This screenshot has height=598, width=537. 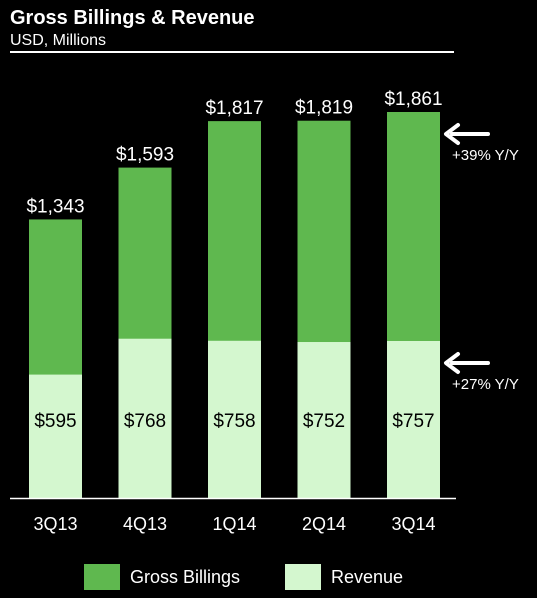 I want to click on revenue-value-label: $768, so click(x=145, y=421).